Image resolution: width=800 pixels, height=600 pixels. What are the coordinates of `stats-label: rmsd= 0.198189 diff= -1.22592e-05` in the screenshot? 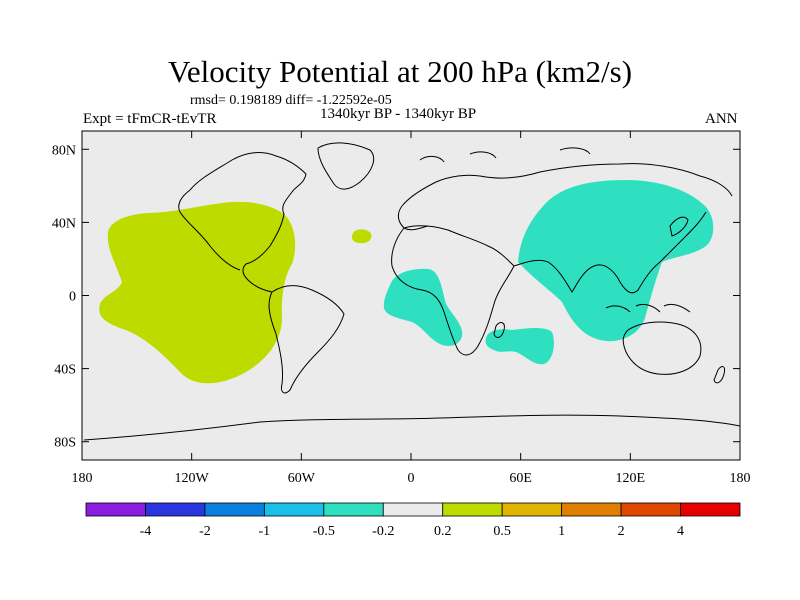 It's located at (291, 100).